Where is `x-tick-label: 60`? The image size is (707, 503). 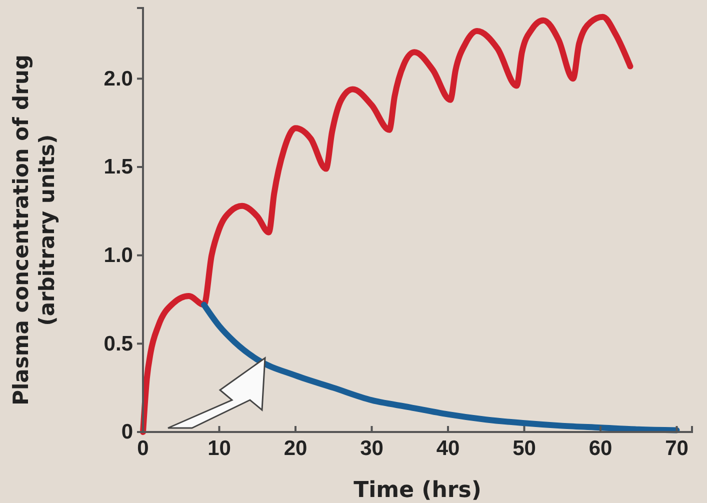
x-tick-label: 60 is located at coordinates (600, 448).